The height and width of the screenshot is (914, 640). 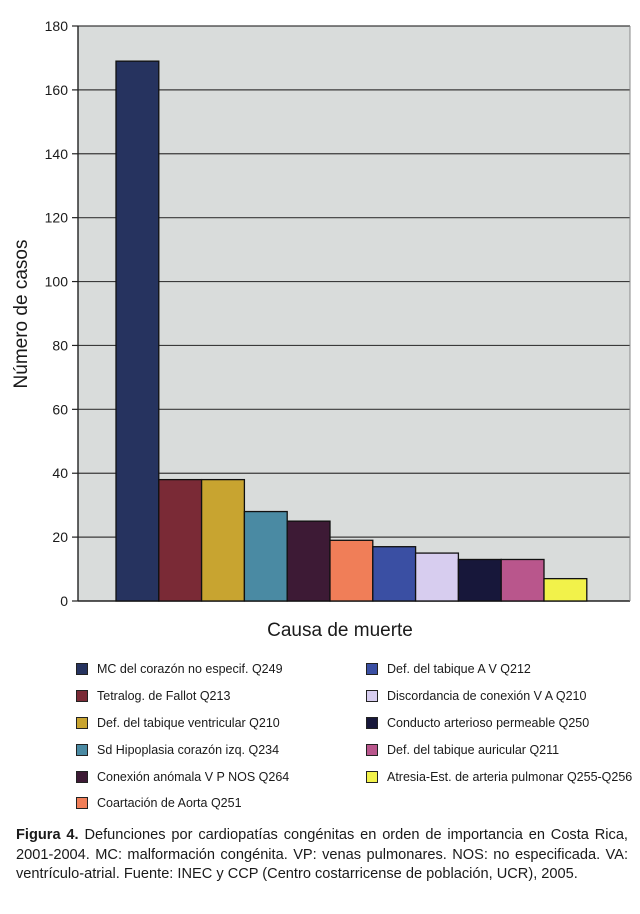 I want to click on legend-item: Def. del tabique ventricular Q210, so click(x=221, y=723).